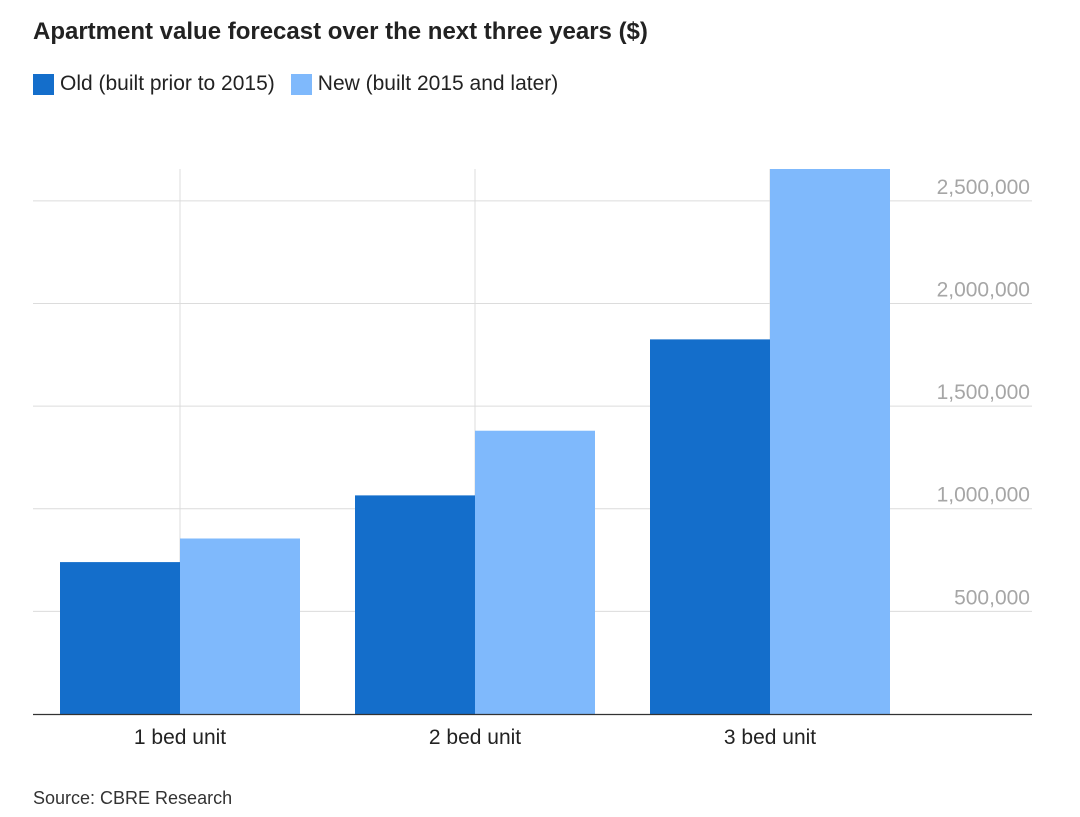 This screenshot has width=1080, height=817. I want to click on legend-swatch-new, so click(301, 84).